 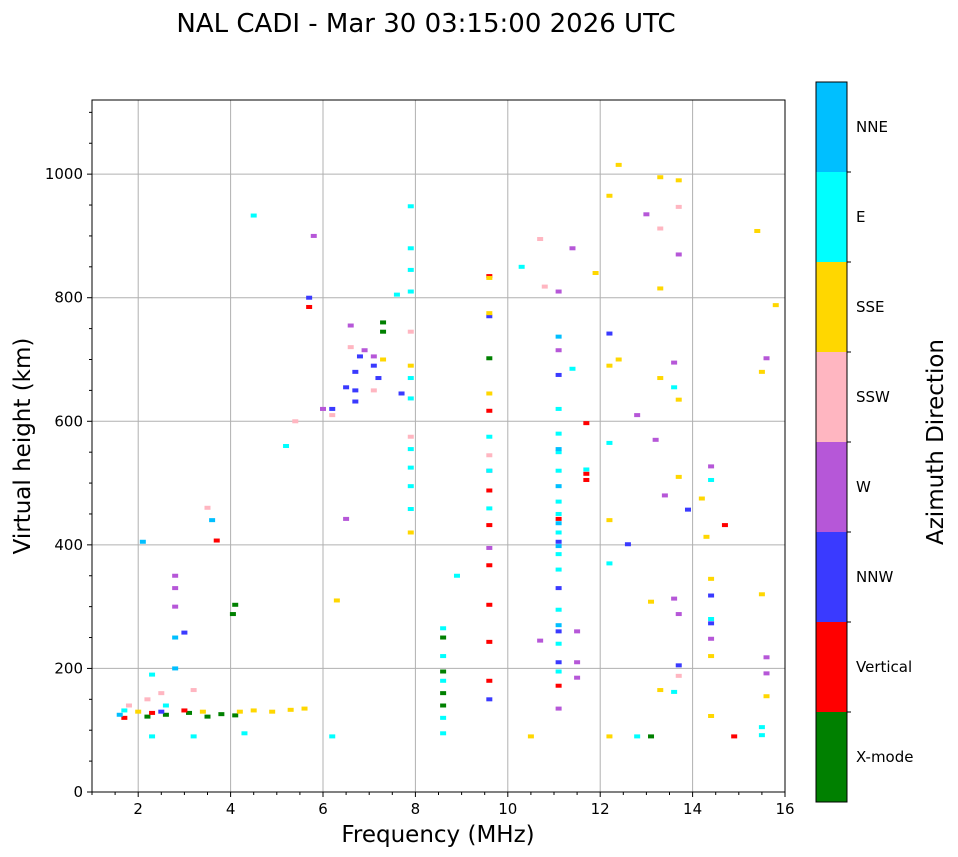 What do you see at coordinates (323, 809) in the screenshot?
I see `x-tick-label: 6` at bounding box center [323, 809].